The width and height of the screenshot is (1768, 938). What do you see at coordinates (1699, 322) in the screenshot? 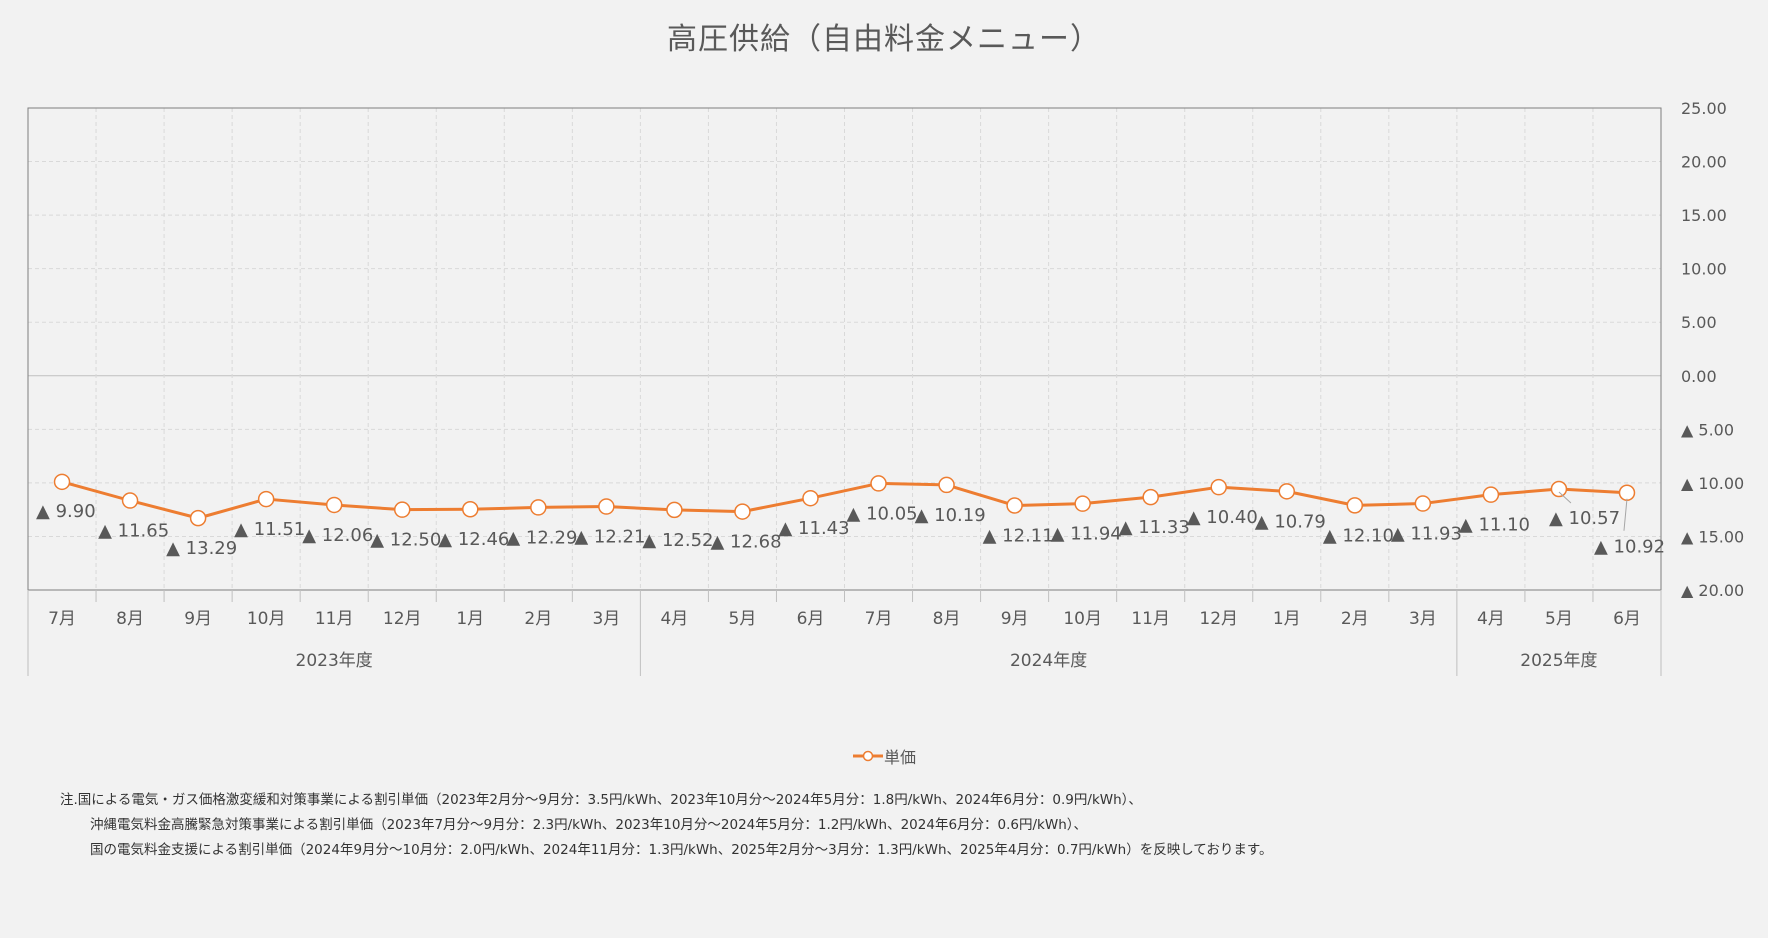
I see `y-tick-label: 5.00` at bounding box center [1699, 322].